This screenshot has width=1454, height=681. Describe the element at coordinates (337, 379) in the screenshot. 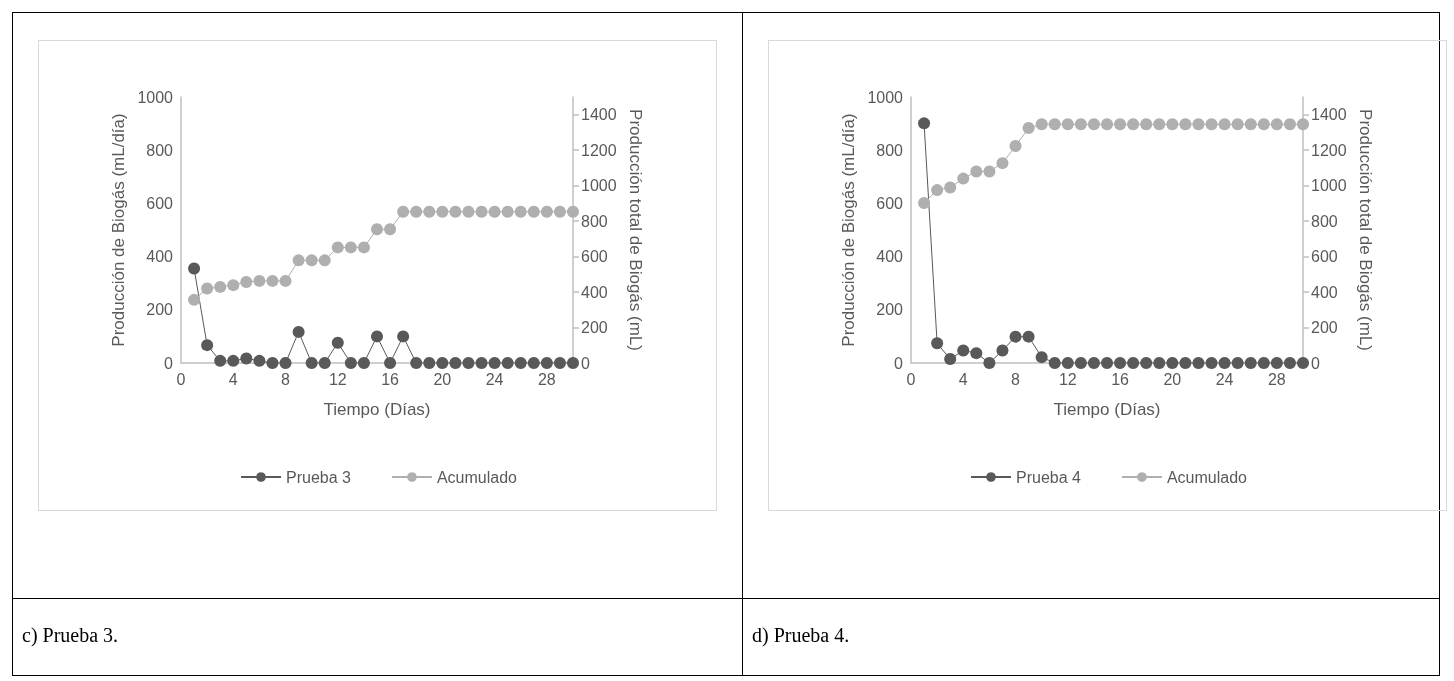

I see `x-tick-label: 12` at that location.